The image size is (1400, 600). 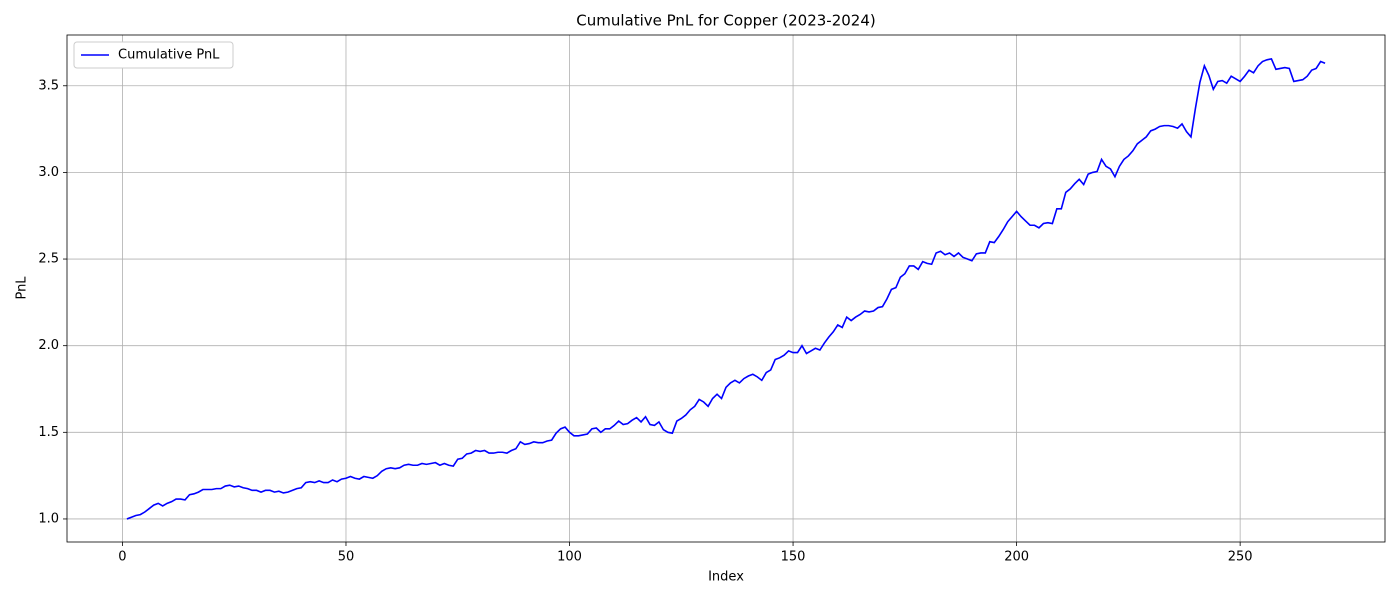 I want to click on y-tick-label: 1.5, so click(x=48, y=432).